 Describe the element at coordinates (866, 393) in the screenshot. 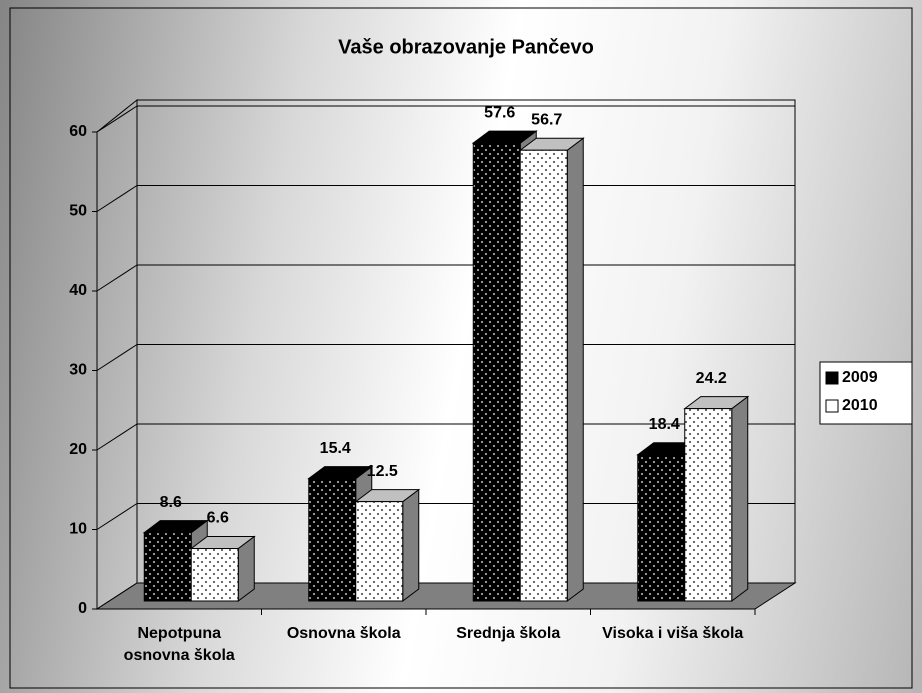

I see `legend-box` at that location.